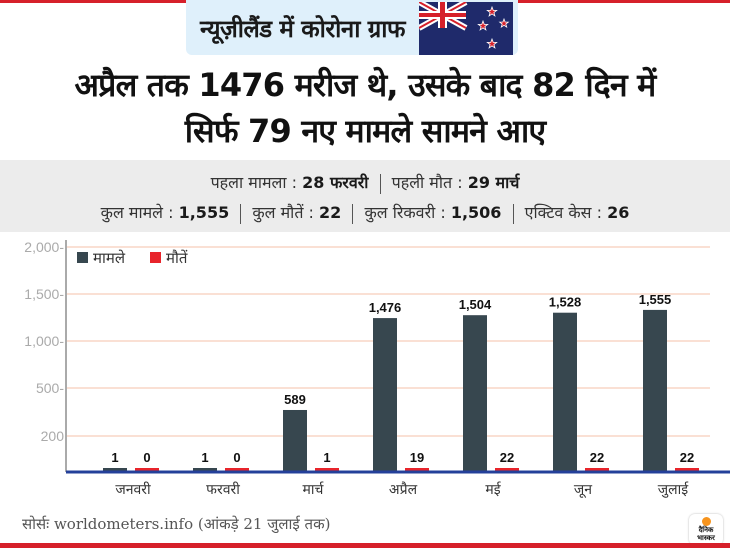  What do you see at coordinates (618, 212) in the screenshot?
I see `active-cases-value: 26` at bounding box center [618, 212].